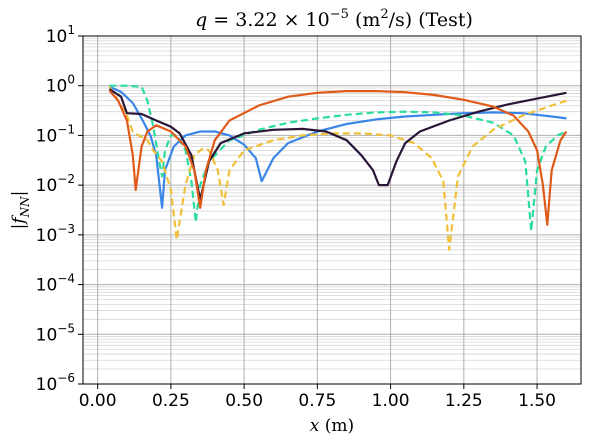 This screenshot has height=441, width=598. I want to click on title-unit-open: (m, so click(364, 20).